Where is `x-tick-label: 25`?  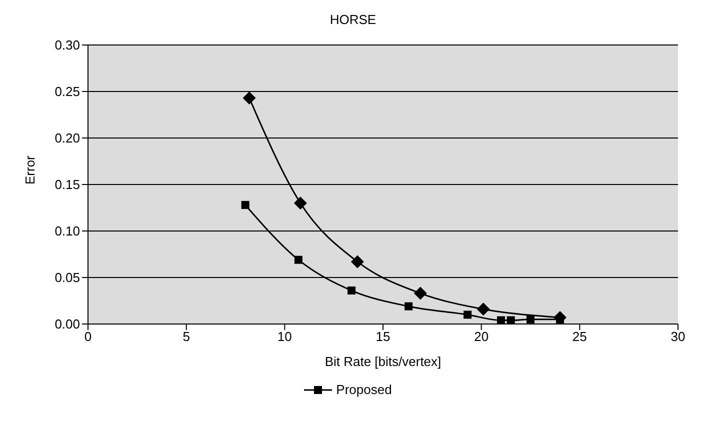 x-tick-label: 25 is located at coordinates (579, 336).